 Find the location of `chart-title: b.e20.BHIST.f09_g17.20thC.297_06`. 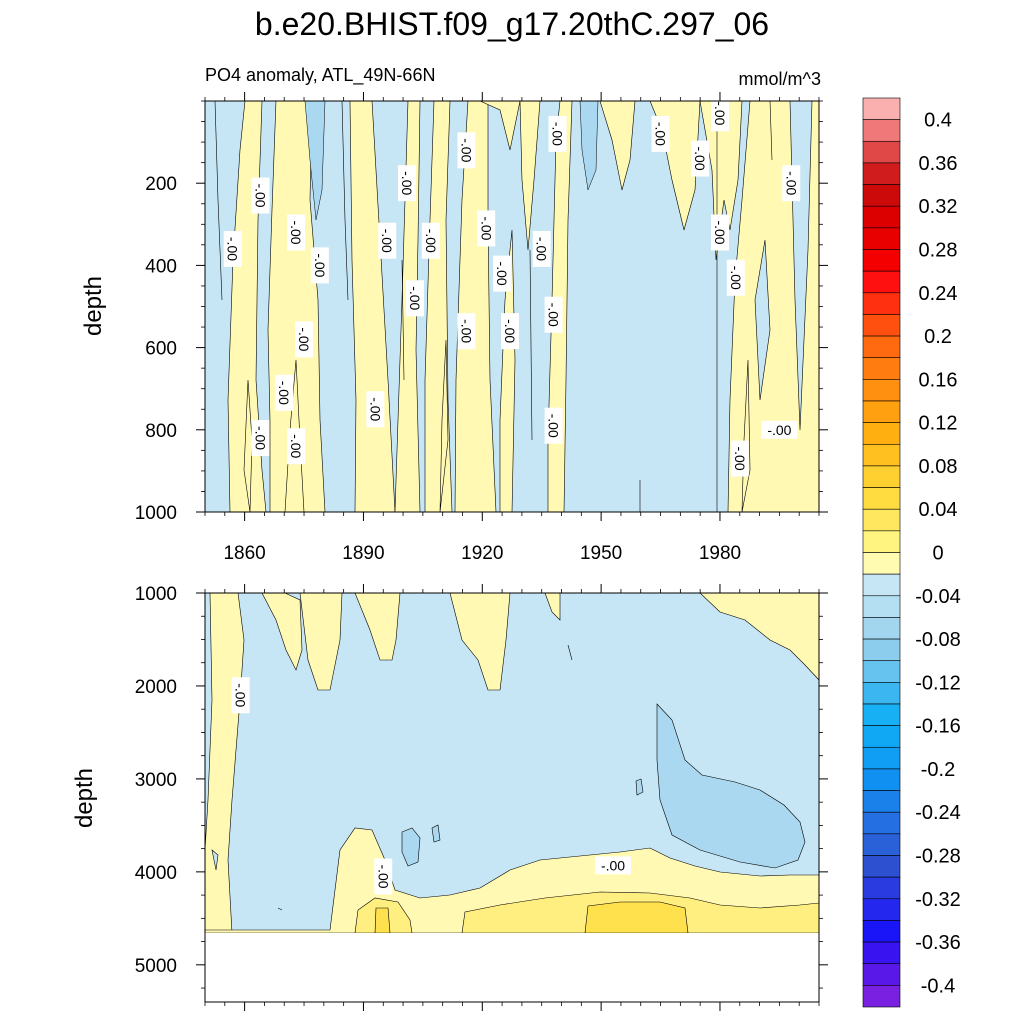

chart-title: b.e20.BHIST.f09_g17.20thC.297_06 is located at coordinates (512, 24).